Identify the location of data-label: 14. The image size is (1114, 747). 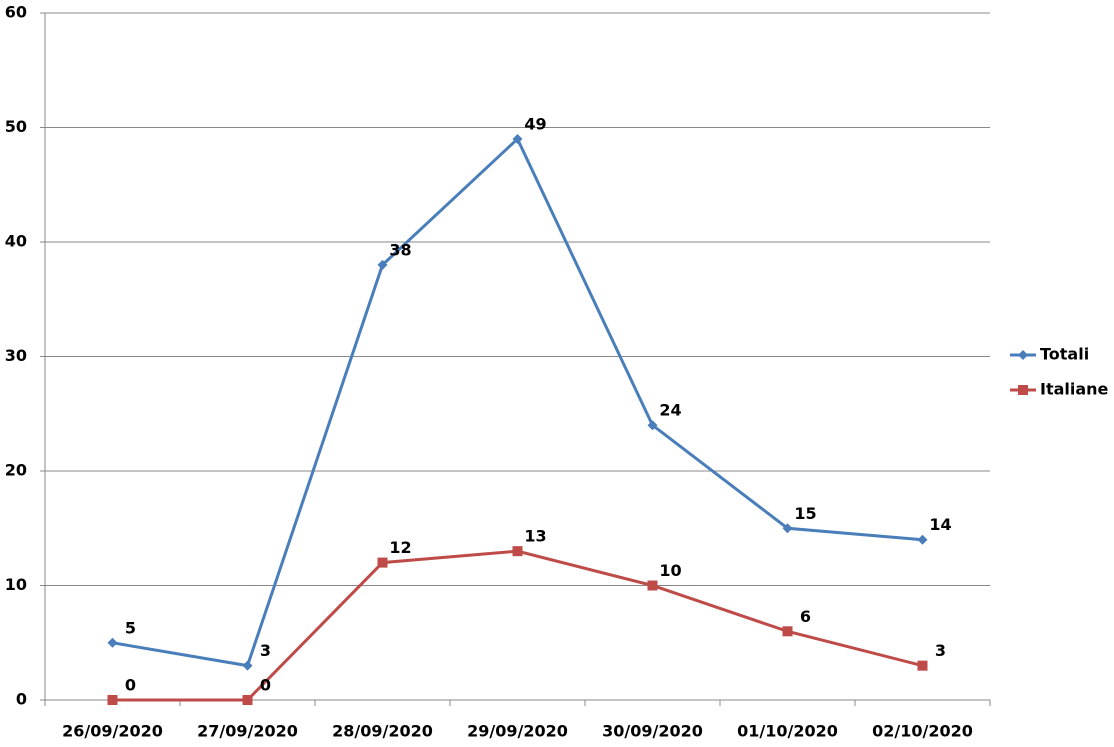
(940, 524).